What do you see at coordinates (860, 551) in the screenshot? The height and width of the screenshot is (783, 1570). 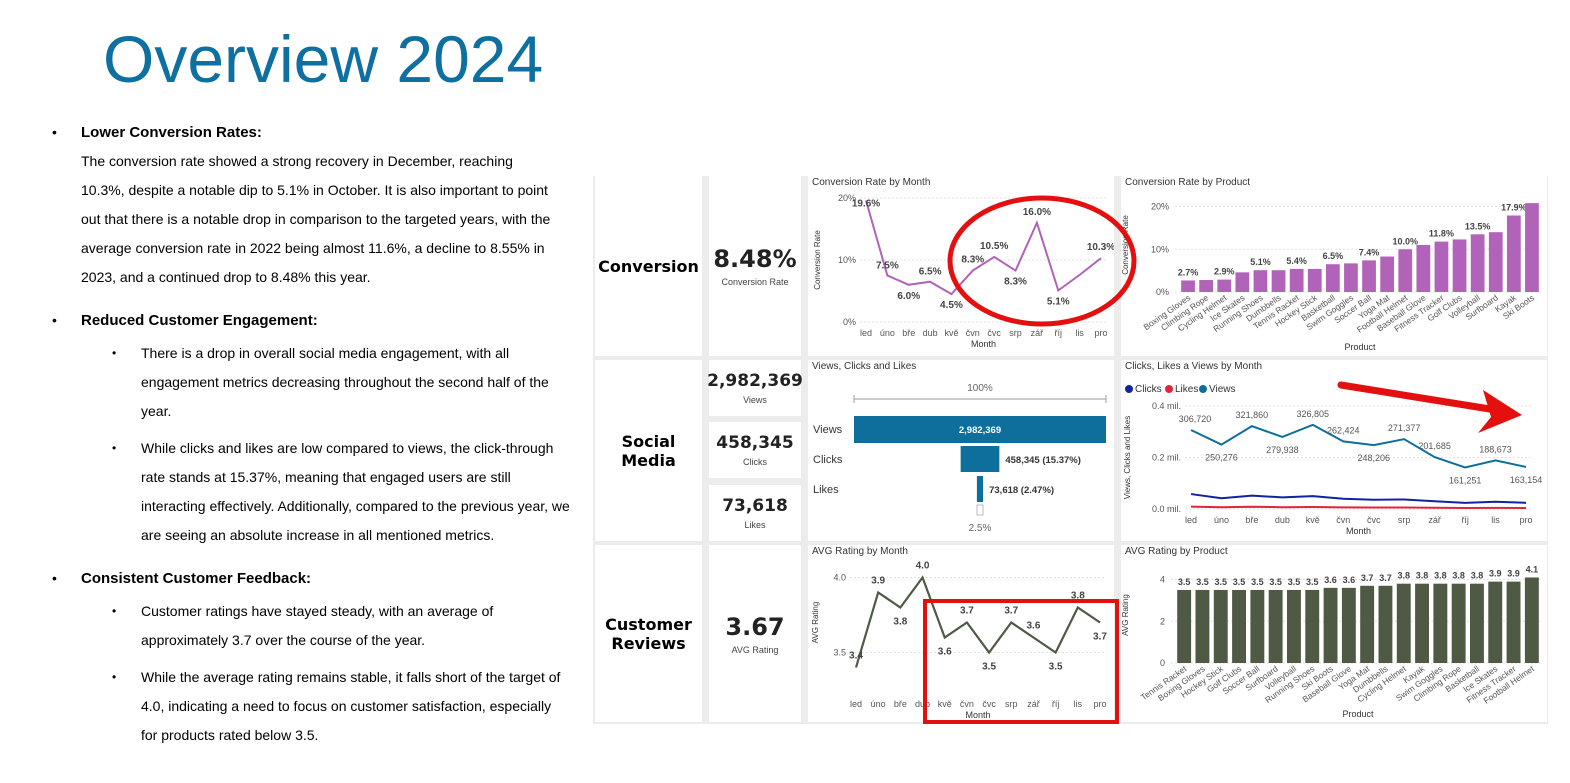 I see `chart-title: AVG Rating by Month` at bounding box center [860, 551].